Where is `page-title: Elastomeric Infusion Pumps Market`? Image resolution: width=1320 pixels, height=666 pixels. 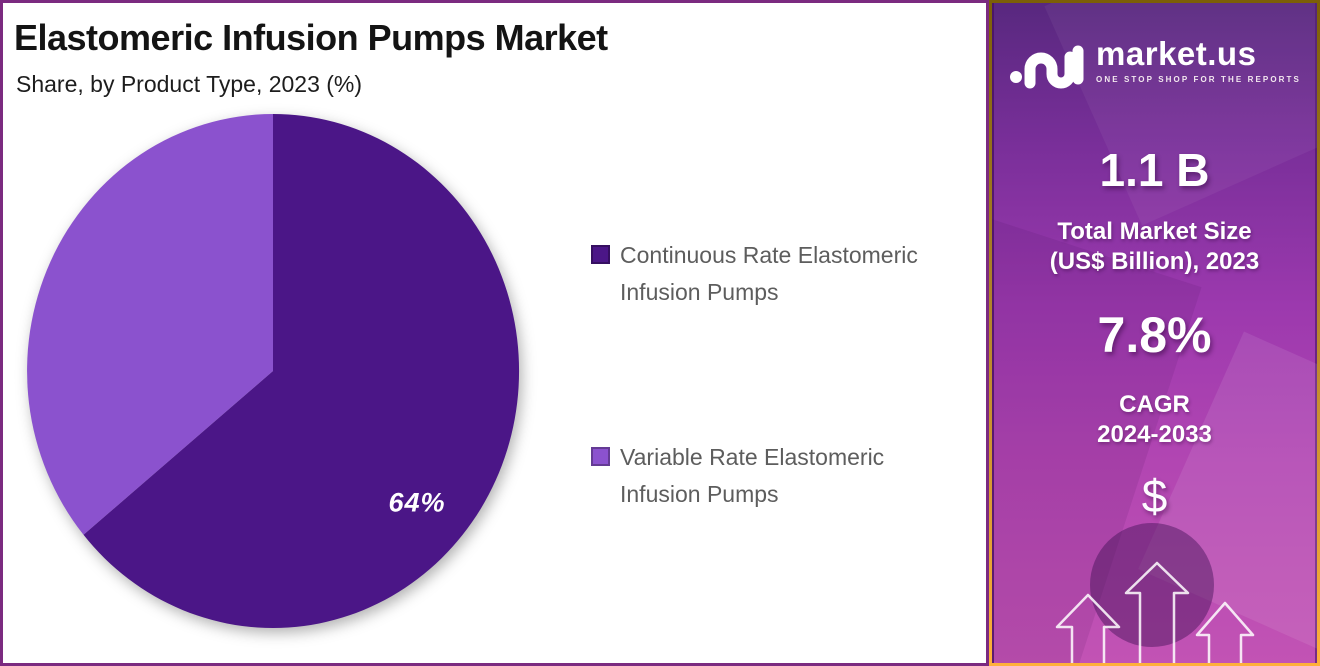
page-title: Elastomeric Infusion Pumps Market is located at coordinates (311, 37).